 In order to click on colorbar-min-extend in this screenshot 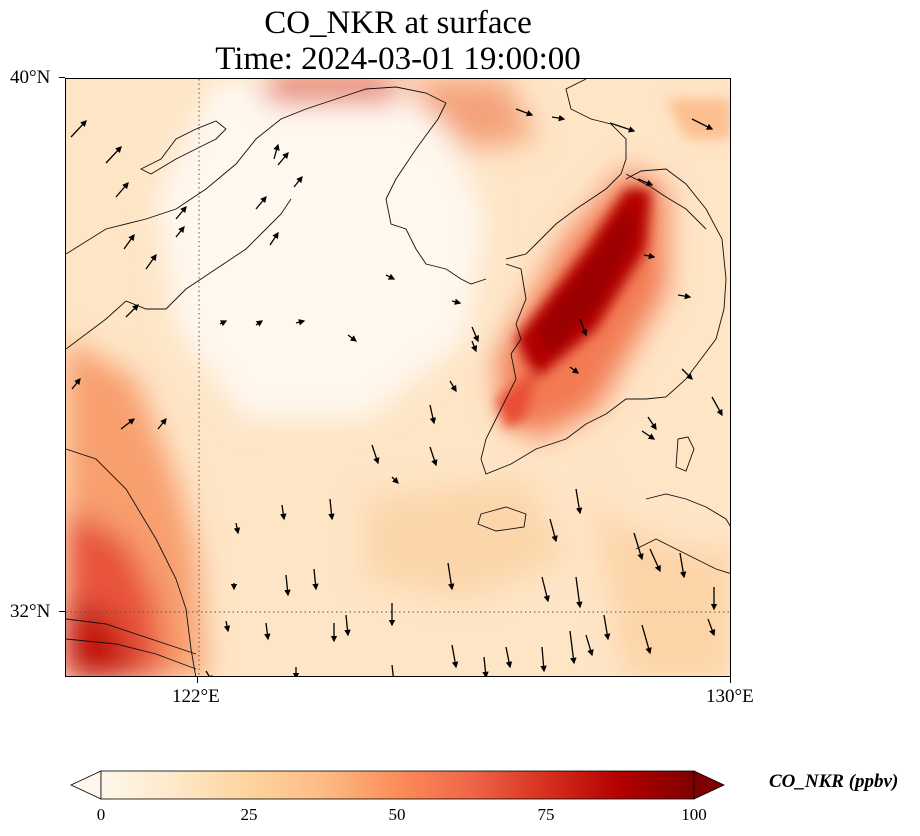, I will do `click(86, 785)`.